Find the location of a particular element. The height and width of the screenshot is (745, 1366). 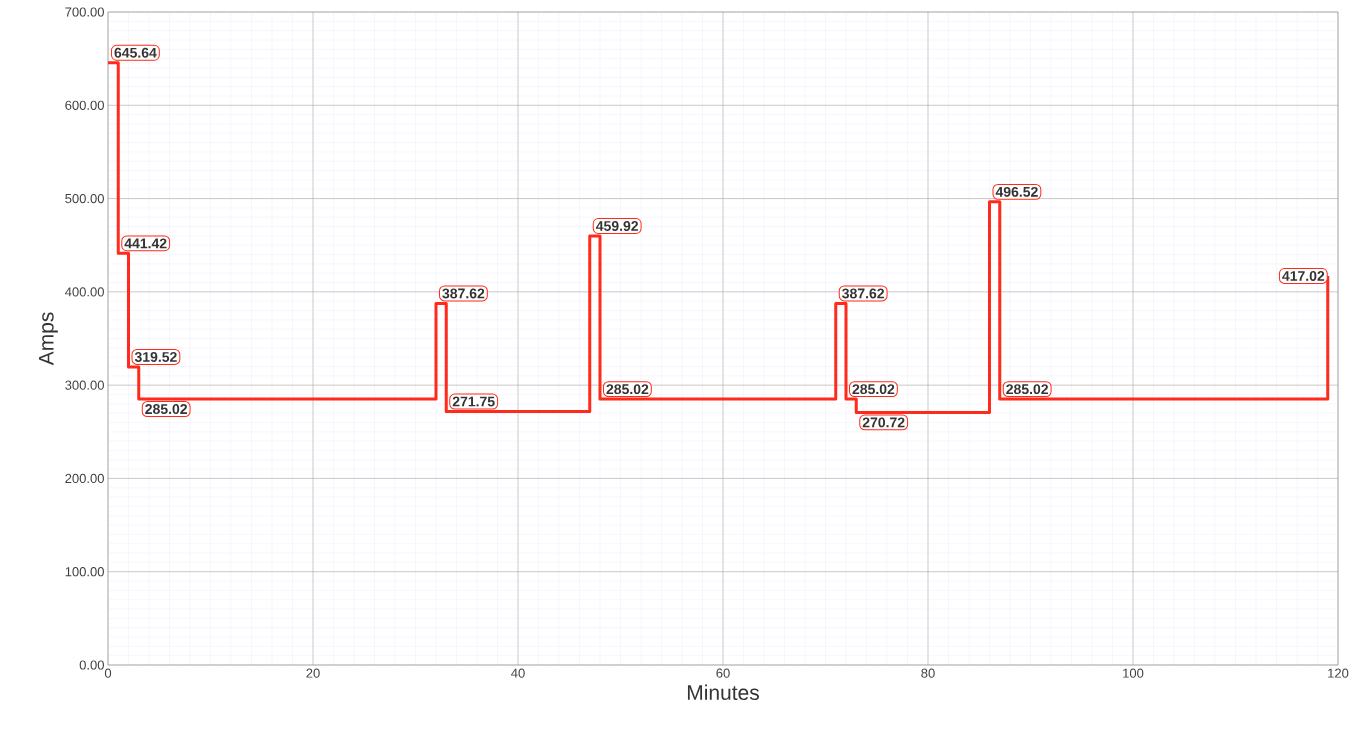

x-tick-label: 0 is located at coordinates (108, 673).